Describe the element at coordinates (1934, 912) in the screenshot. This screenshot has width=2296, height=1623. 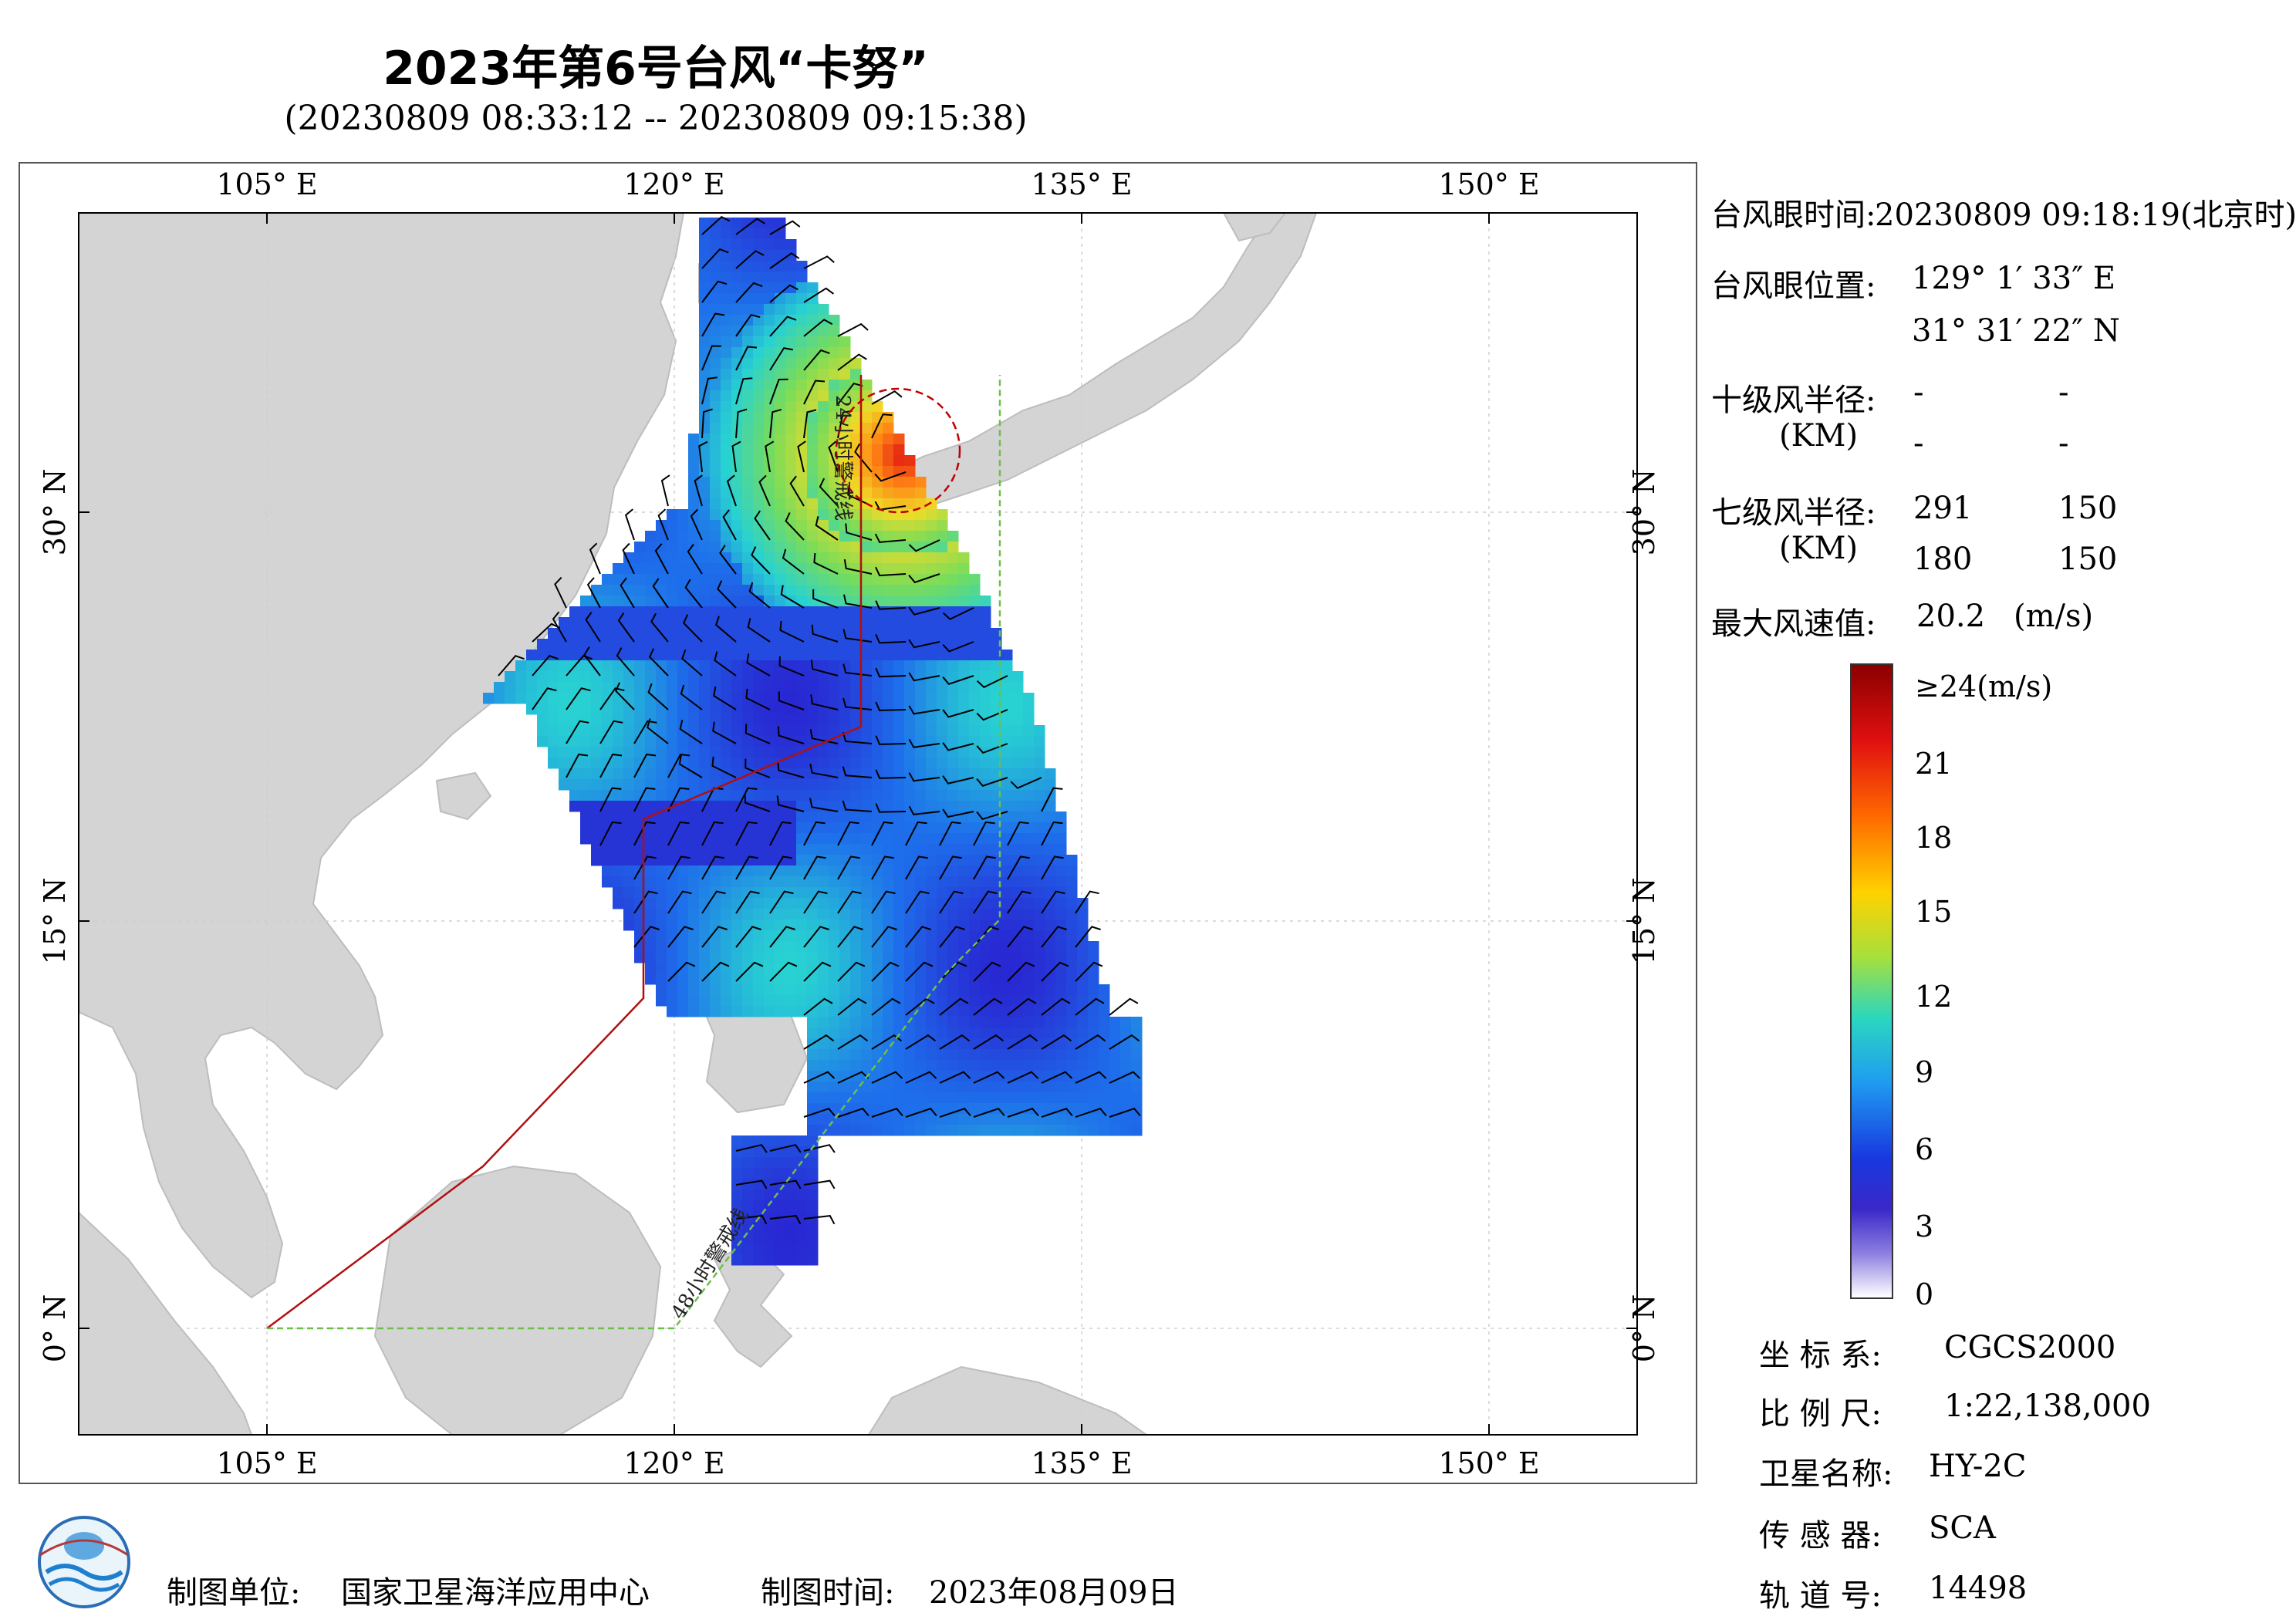
I see `colorbar-label: 15` at that location.